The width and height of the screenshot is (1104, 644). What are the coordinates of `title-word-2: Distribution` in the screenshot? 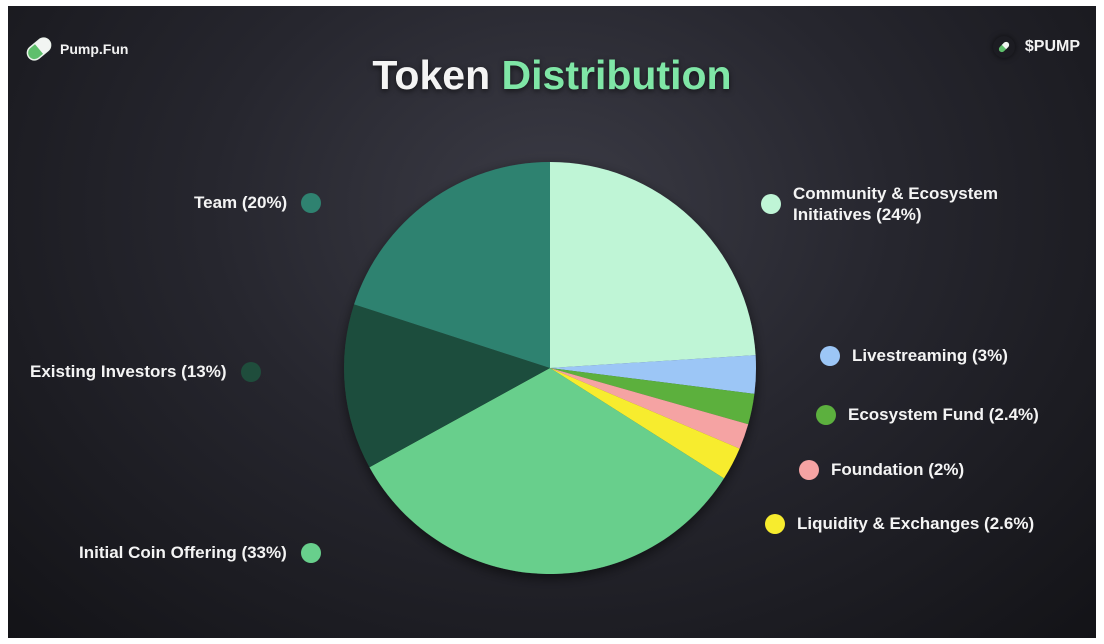 It's located at (616, 75).